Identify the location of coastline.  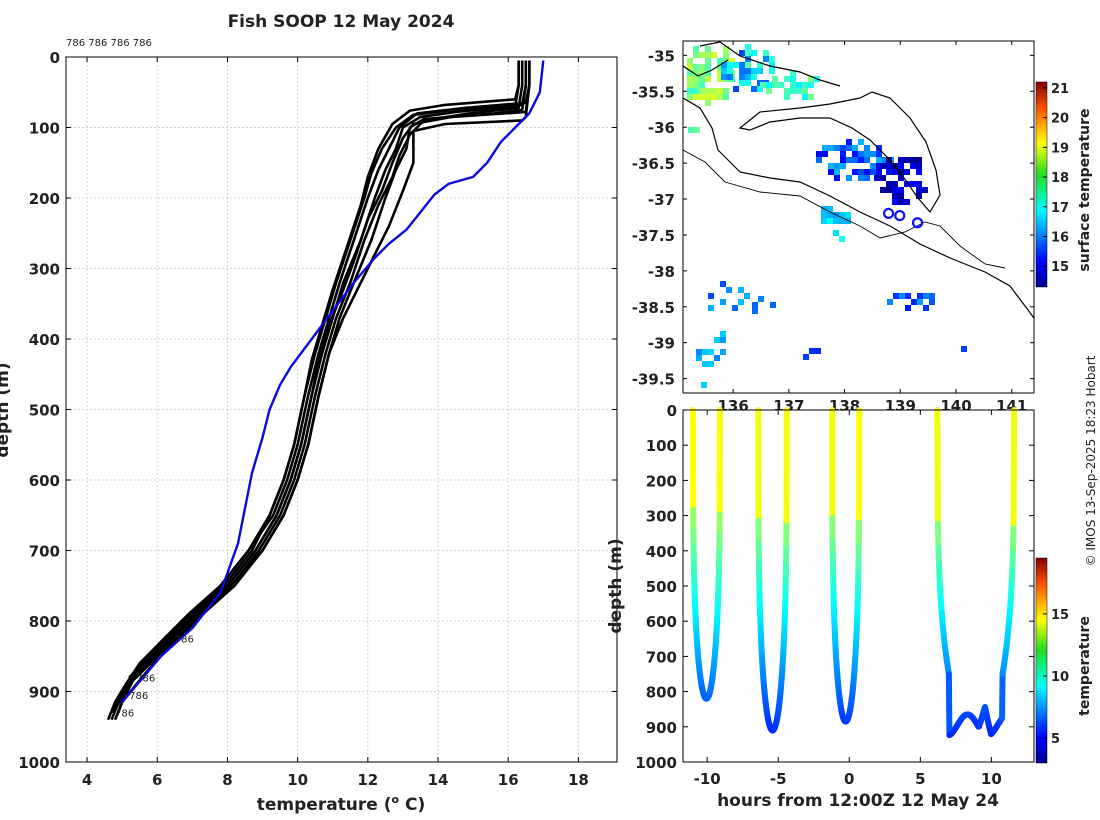
(858, 180).